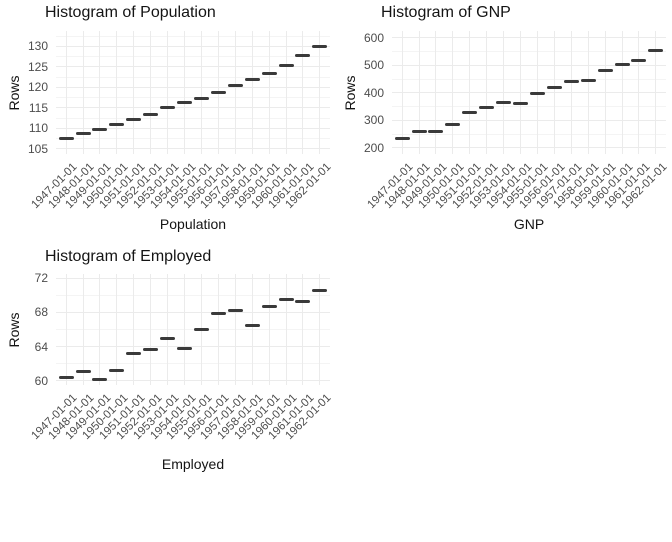 The width and height of the screenshot is (672, 542). Describe the element at coordinates (373, 120) in the screenshot. I see `y-tick-label: 300` at that location.